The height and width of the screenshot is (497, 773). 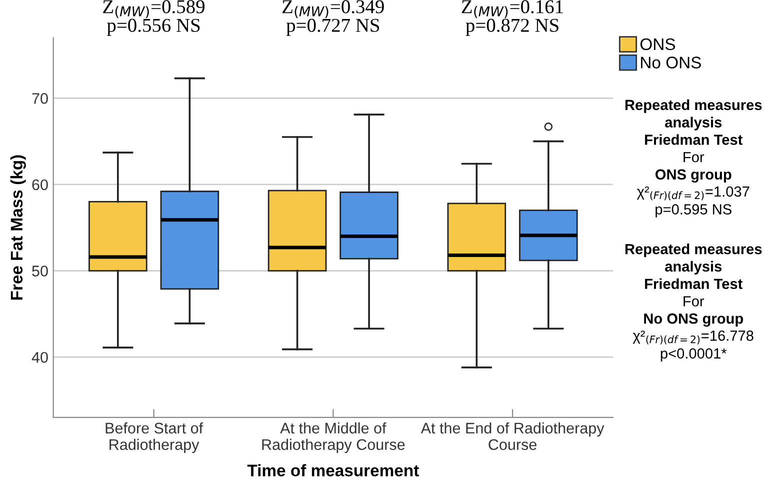 What do you see at coordinates (512, 436) in the screenshot?
I see `x-tick-label: At the End of Radiotherapy Course` at bounding box center [512, 436].